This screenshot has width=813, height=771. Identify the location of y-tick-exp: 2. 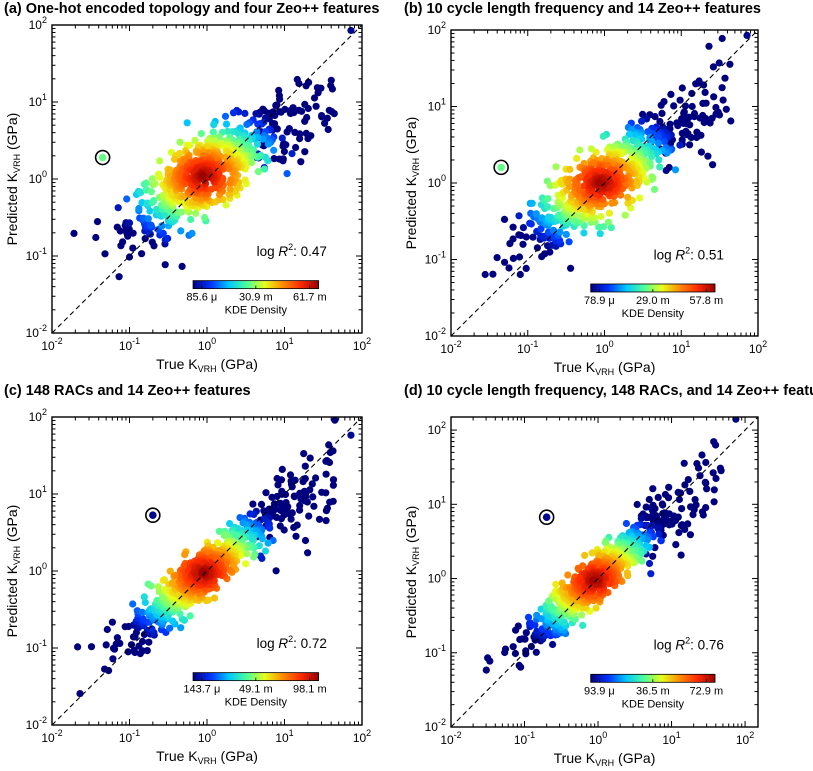
(44, 20).